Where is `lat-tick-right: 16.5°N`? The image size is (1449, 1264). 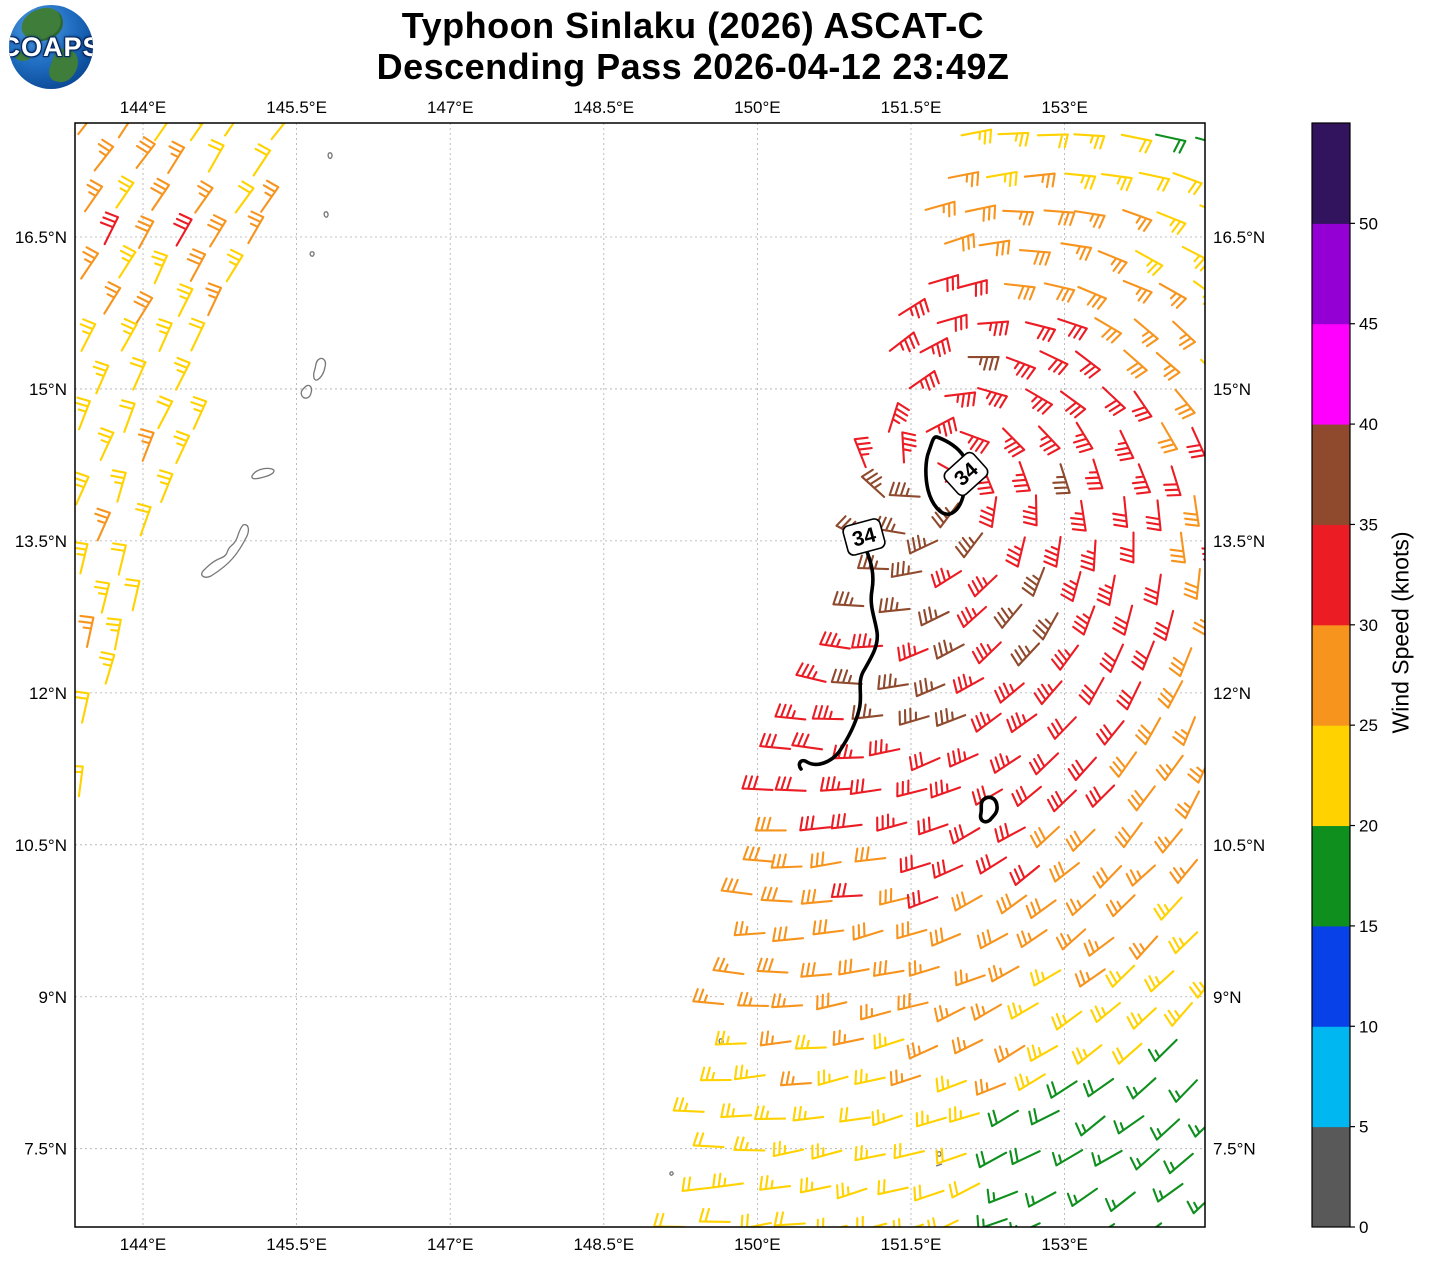
lat-tick-right: 16.5°N is located at coordinates (1239, 237).